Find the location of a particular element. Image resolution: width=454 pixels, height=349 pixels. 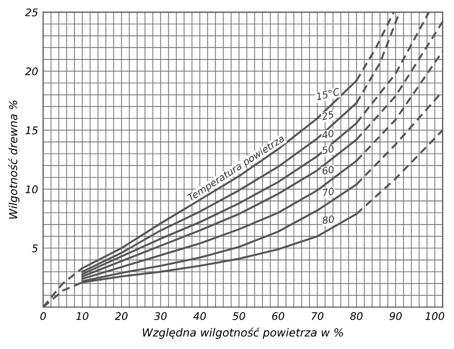

text: 60 is located at coordinates (328, 170).